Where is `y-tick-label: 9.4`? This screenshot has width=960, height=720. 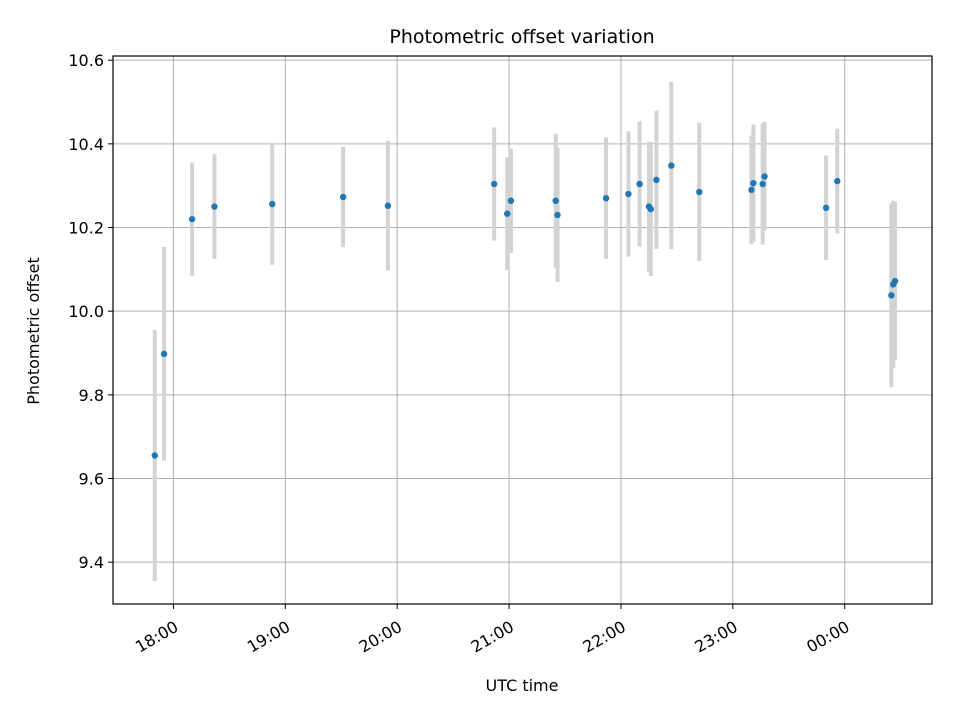
y-tick-label: 9.4 is located at coordinates (91, 562).